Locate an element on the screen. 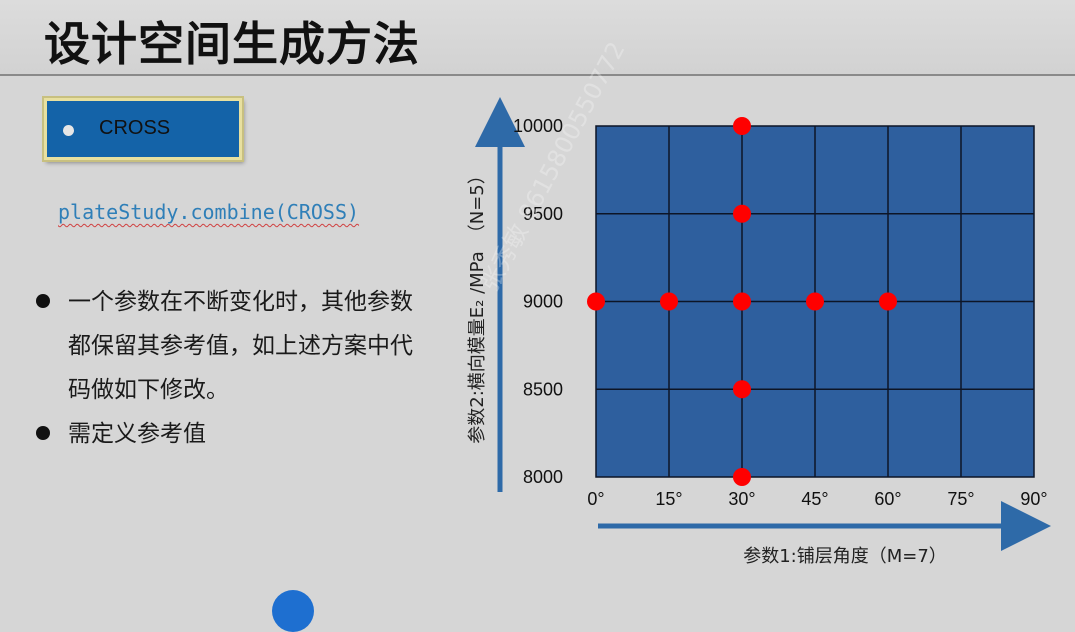  x-axis-label: 参数1:铺层角度（M=7） is located at coordinates (845, 556).